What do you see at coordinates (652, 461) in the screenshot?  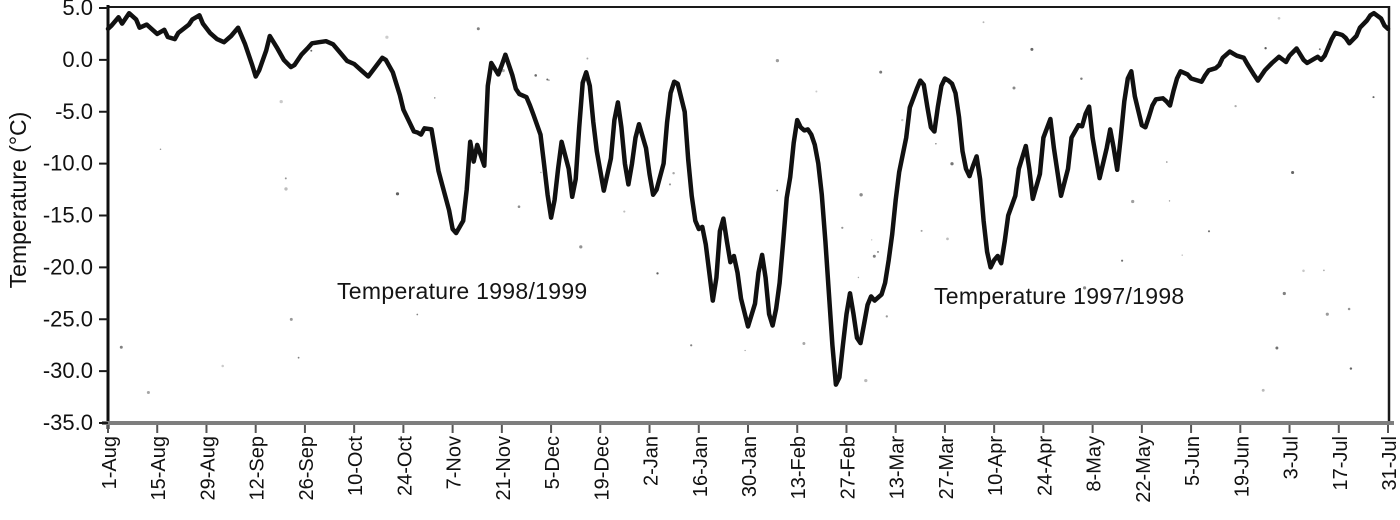 I see `x-tick-label: 2-Jan` at bounding box center [652, 461].